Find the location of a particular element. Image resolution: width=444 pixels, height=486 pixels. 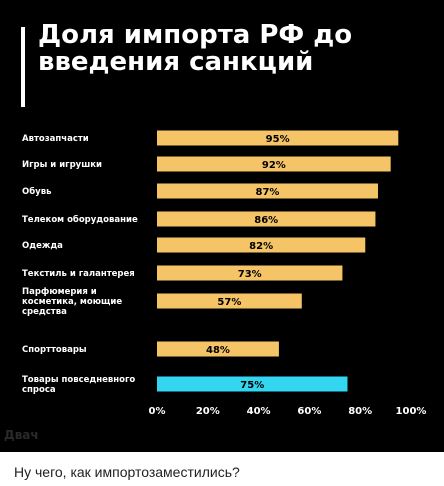

bar-value-label: 82% is located at coordinates (261, 246).